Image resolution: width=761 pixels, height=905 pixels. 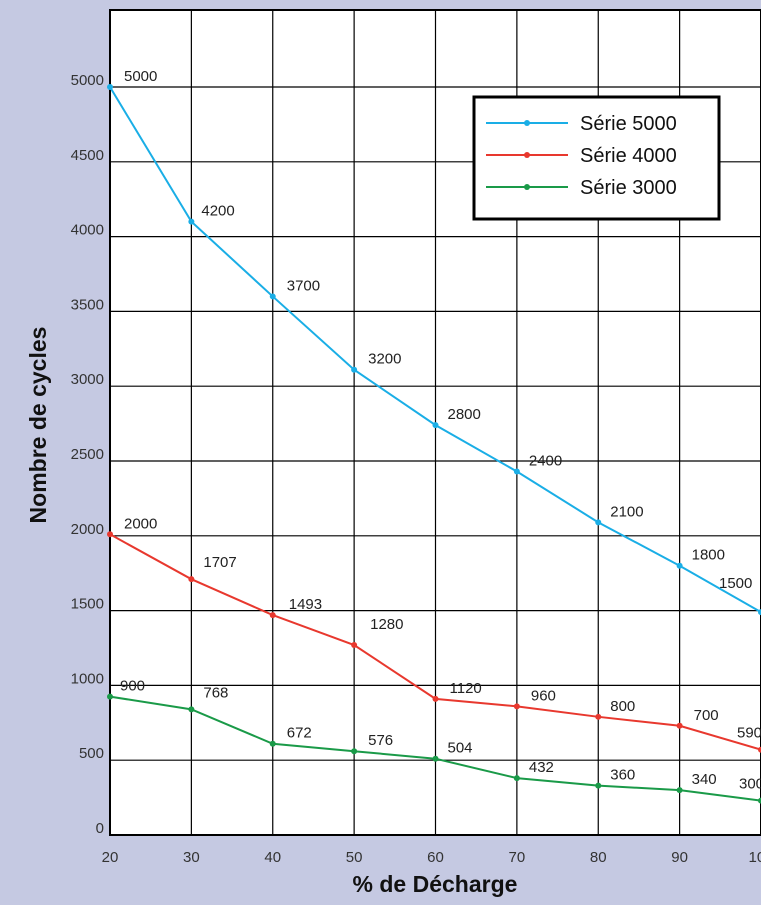 What do you see at coordinates (622, 775) in the screenshot?
I see `data-label: 360` at bounding box center [622, 775].